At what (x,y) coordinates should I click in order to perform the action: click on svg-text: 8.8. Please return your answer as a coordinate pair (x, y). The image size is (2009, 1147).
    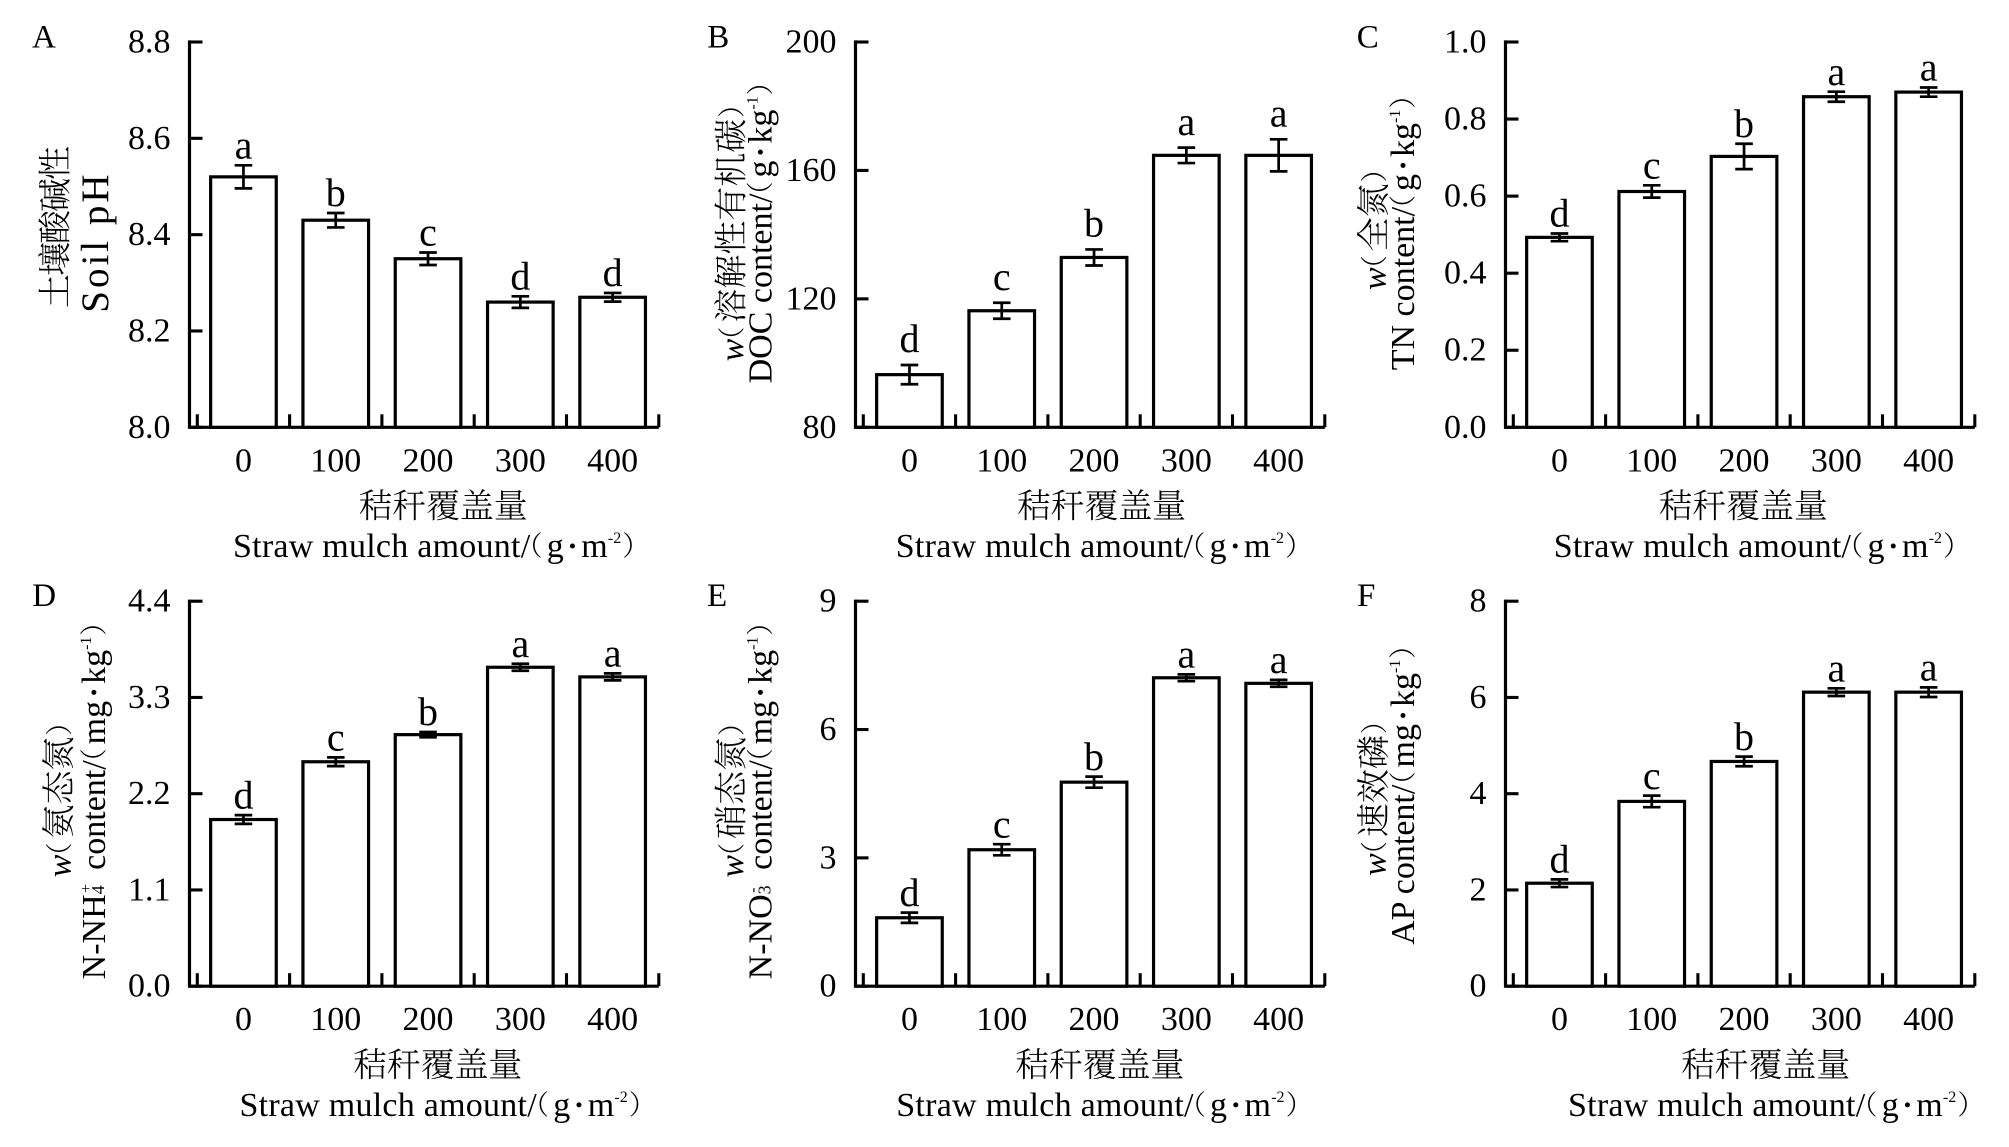
    Looking at the image, I should click on (149, 42).